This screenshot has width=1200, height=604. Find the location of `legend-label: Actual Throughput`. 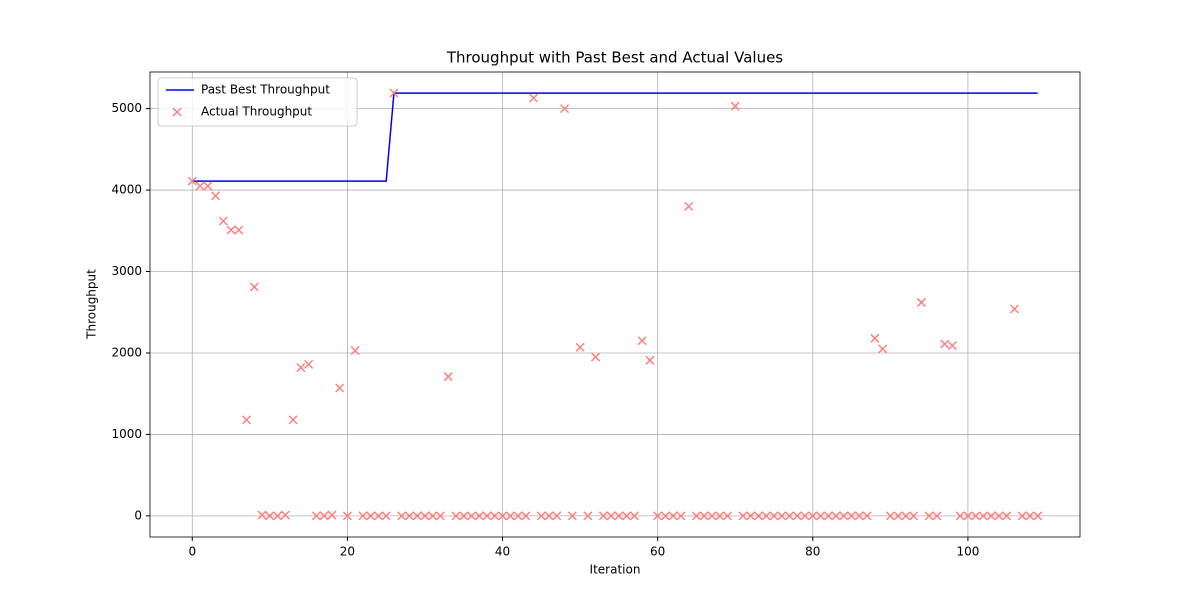

legend-label: Actual Throughput is located at coordinates (256, 112).